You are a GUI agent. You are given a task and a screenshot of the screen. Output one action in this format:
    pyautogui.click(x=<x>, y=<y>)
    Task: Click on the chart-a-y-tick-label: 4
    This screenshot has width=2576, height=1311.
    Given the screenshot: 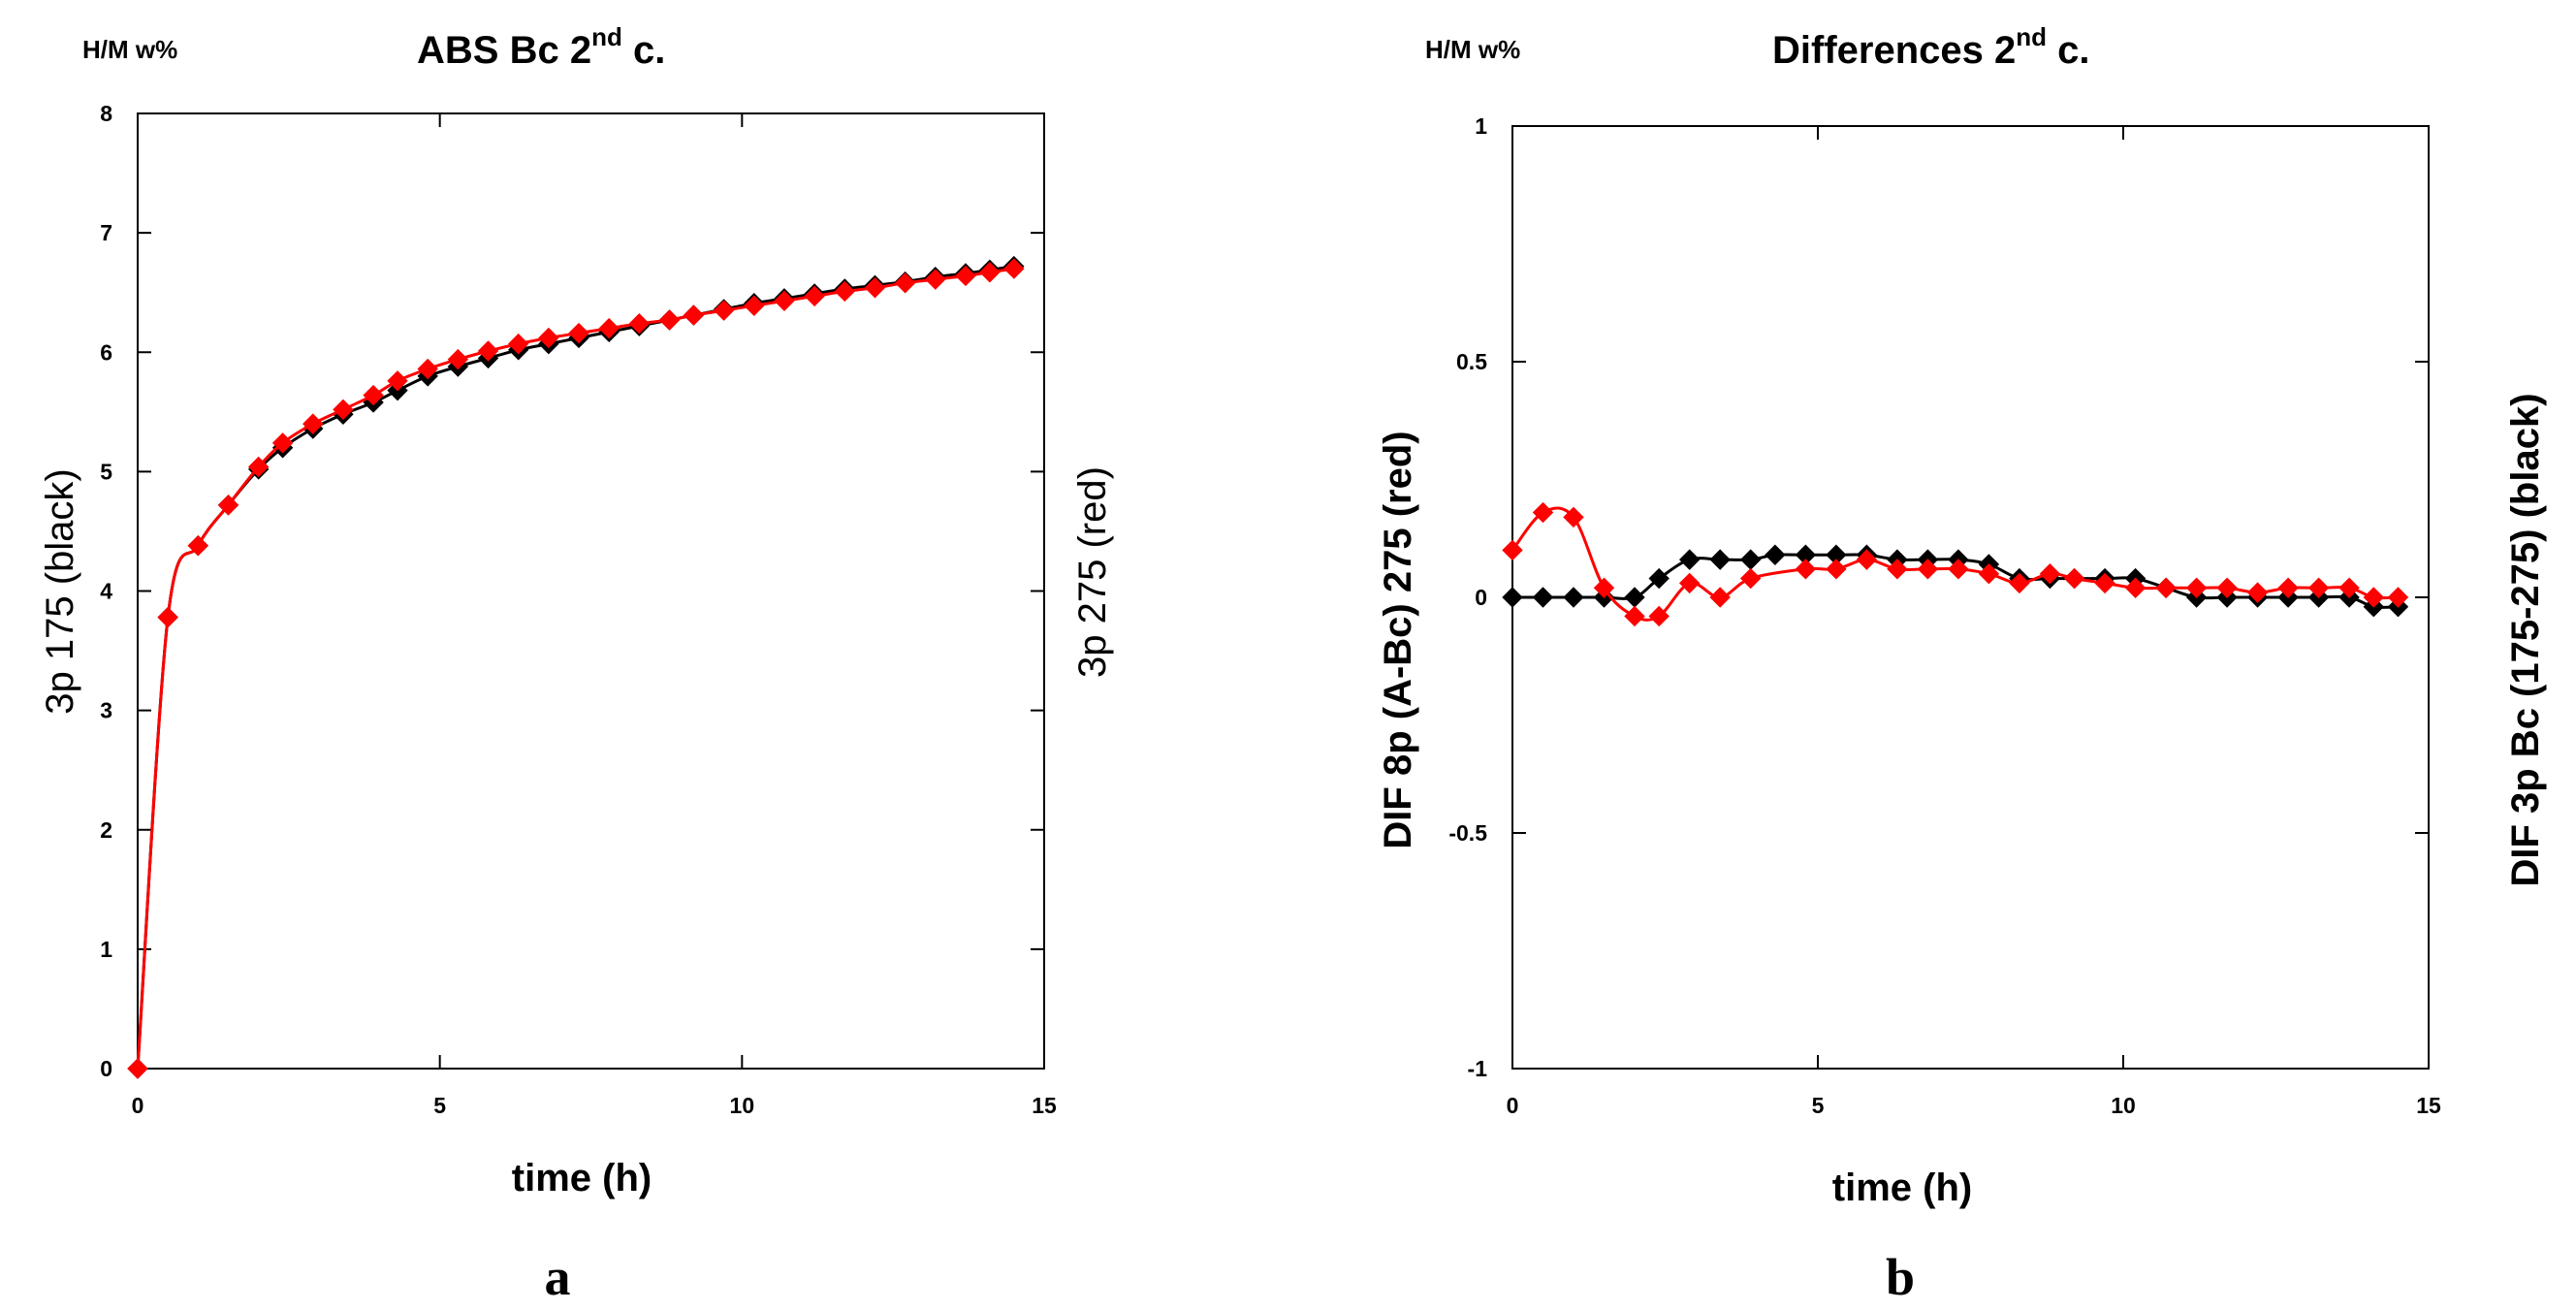 What is the action you would take?
    pyautogui.click(x=106, y=592)
    